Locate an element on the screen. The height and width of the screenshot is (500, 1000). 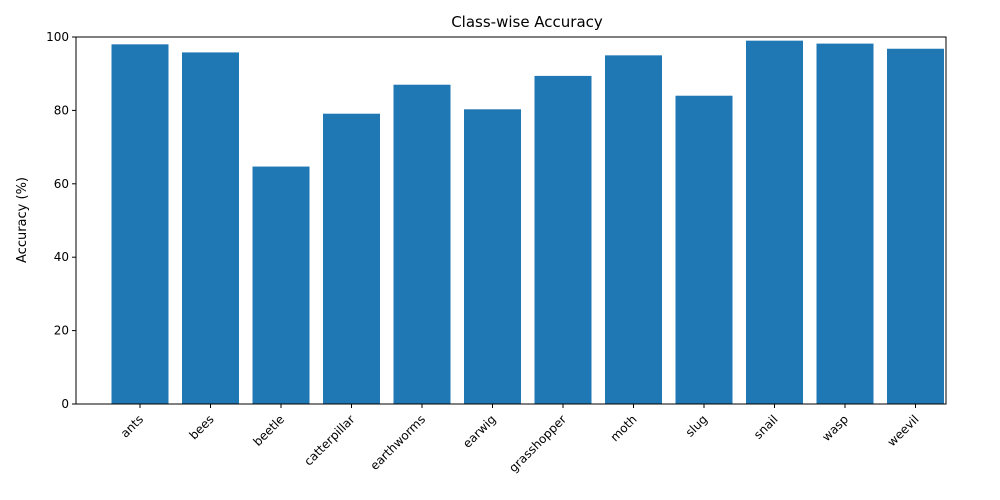
x-tick-label: grasshopper is located at coordinates (537, 443).